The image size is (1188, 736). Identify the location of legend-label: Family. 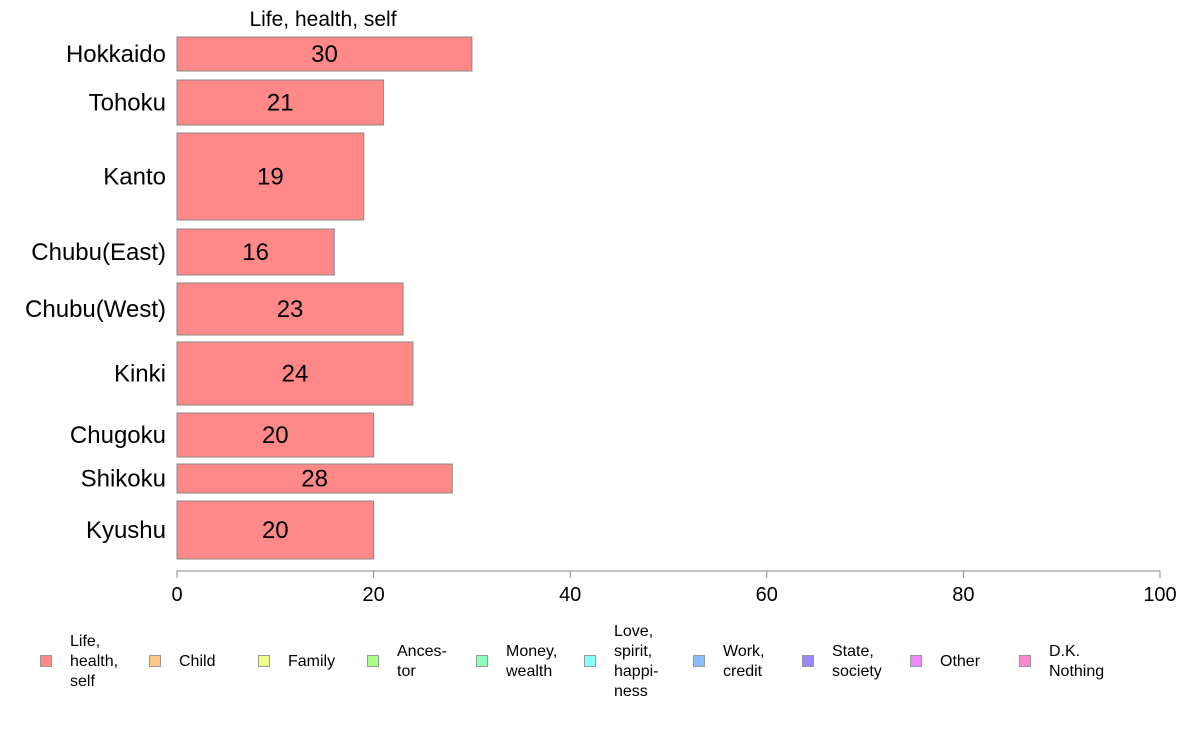
(312, 661).